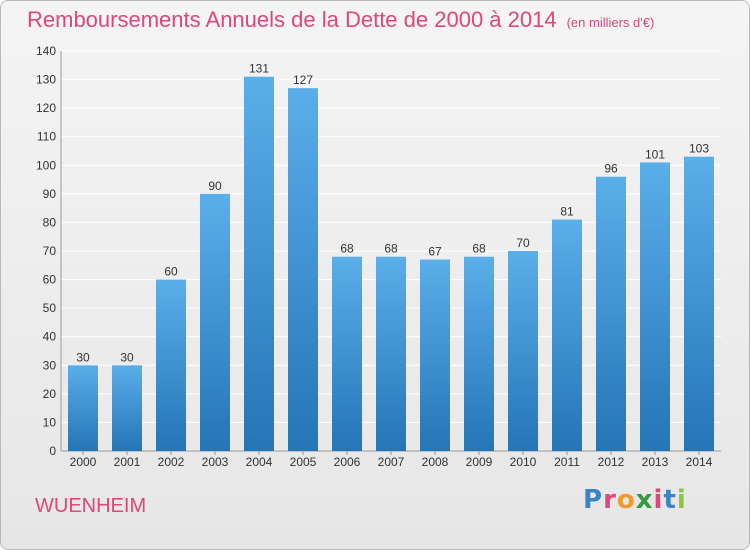  I want to click on x-tick-label: 2014, so click(699, 462).